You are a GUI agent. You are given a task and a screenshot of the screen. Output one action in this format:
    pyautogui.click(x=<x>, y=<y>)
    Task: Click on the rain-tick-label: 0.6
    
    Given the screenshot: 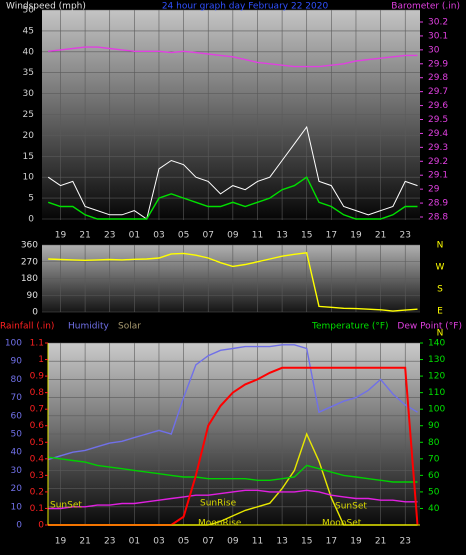 What is the action you would take?
    pyautogui.click(x=37, y=426)
    